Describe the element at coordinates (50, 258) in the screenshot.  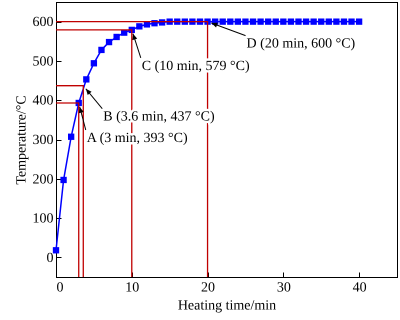
I see `y-tick-label: 0` at that location.